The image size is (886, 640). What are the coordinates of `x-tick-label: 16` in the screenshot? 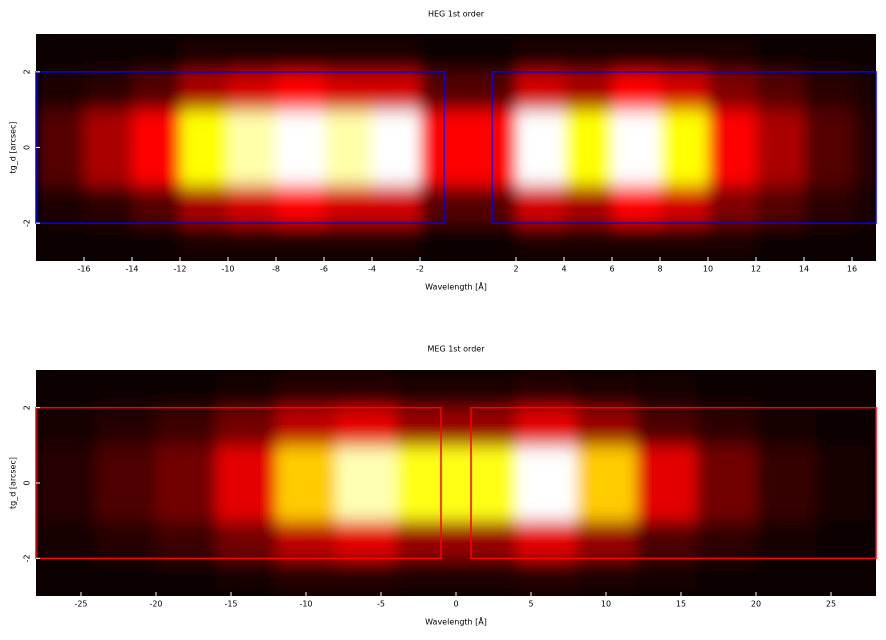 It's located at (852, 269).